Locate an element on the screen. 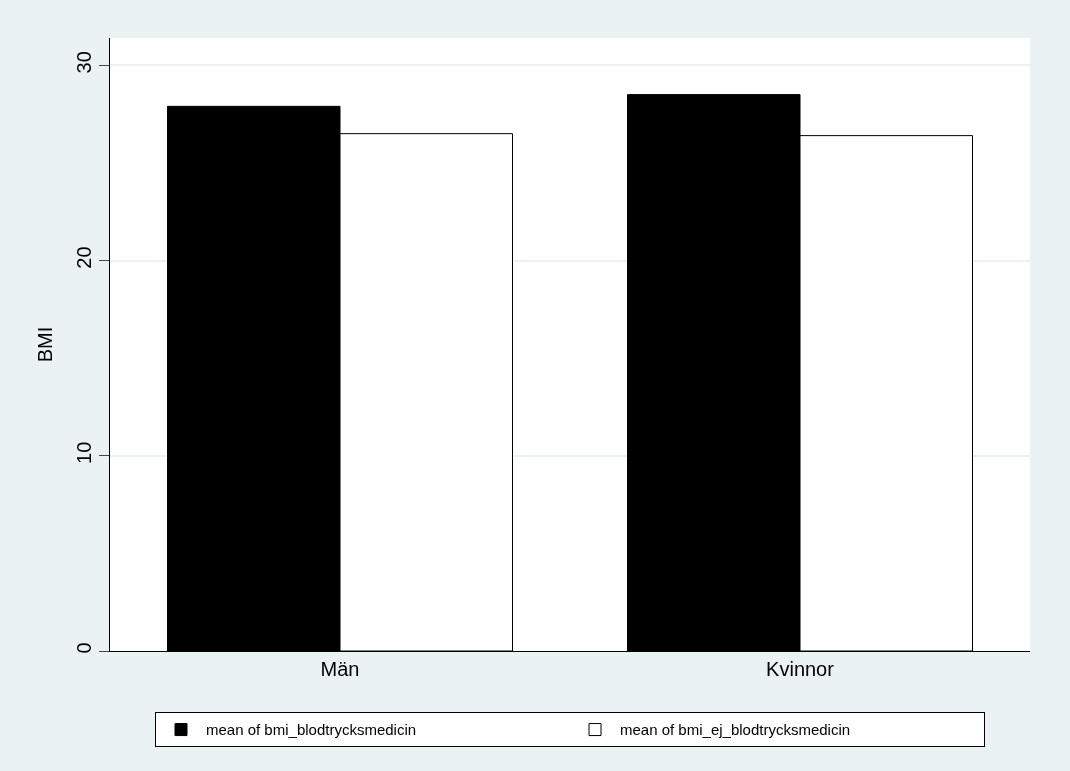  y-tick-label: 20 is located at coordinates (84, 257).